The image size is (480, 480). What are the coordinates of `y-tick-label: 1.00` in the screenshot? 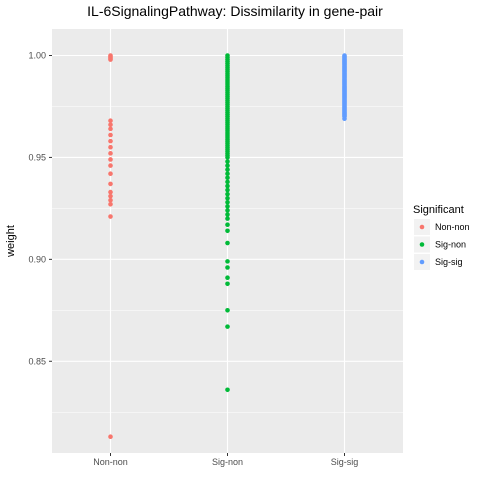 It's located at (37, 56).